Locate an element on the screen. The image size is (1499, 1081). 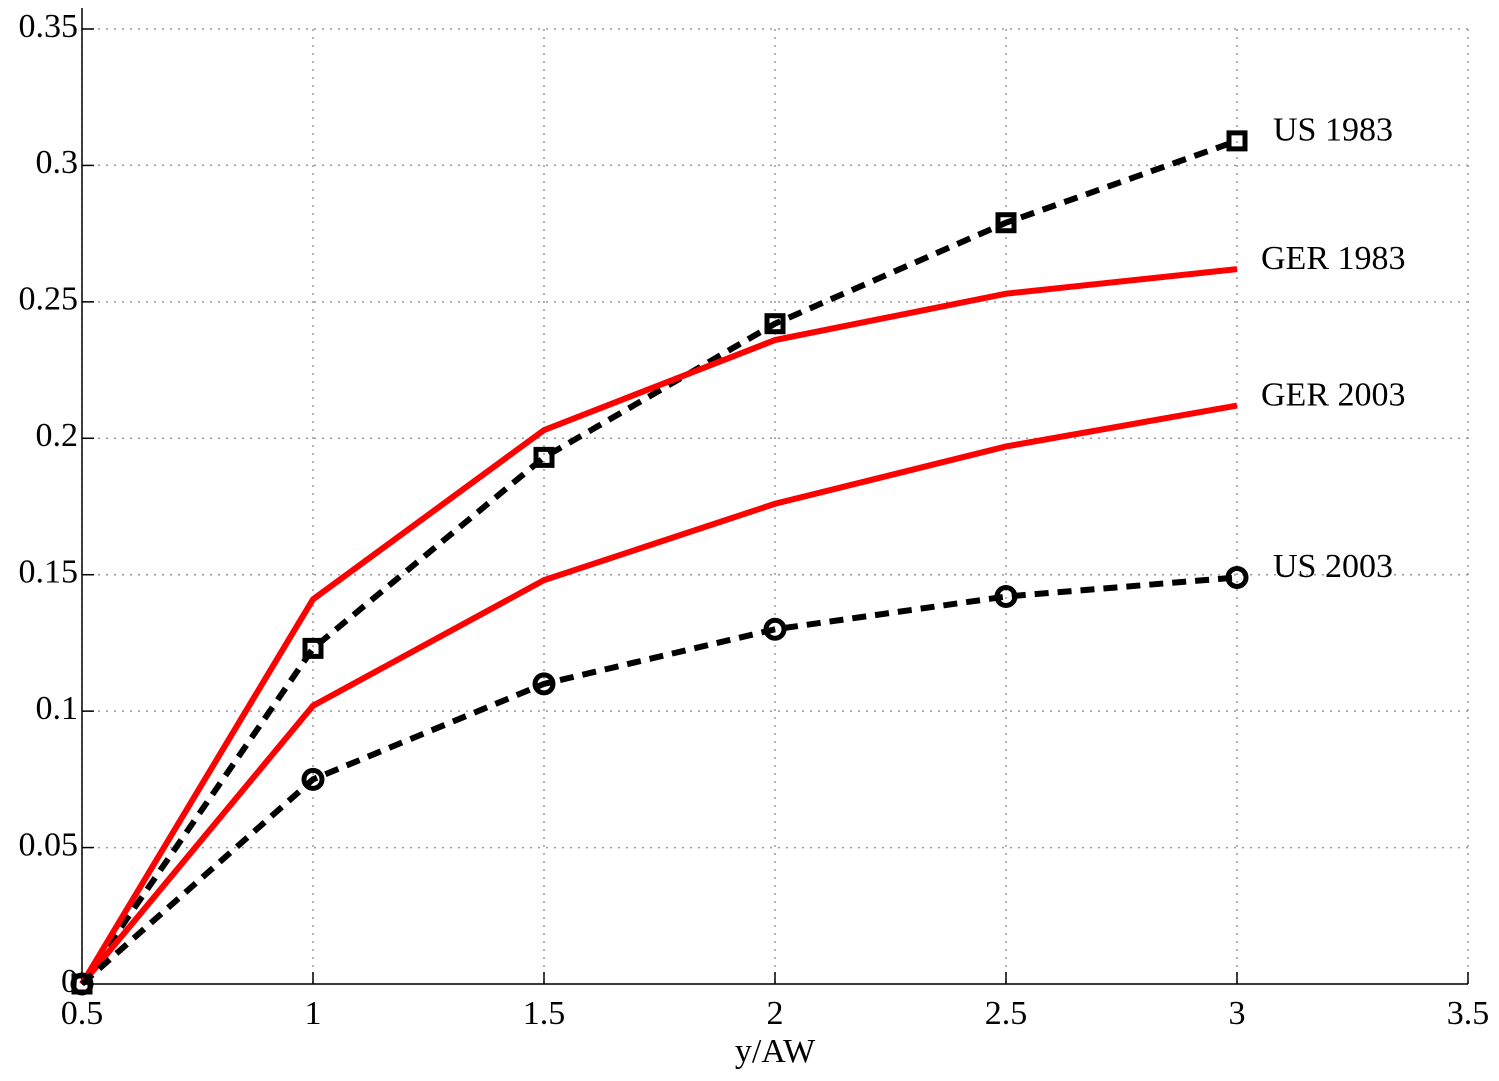
x-tick-label: 2 is located at coordinates (775, 1013).